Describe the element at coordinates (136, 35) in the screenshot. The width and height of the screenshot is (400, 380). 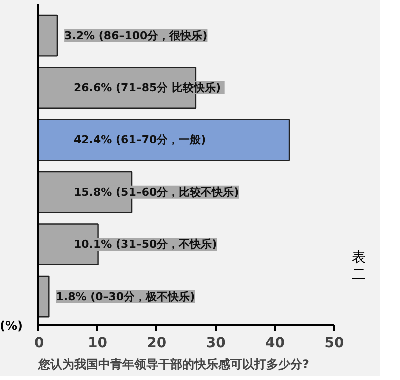
I see `data-label: 3.2% (86–100分，很快乐)` at that location.